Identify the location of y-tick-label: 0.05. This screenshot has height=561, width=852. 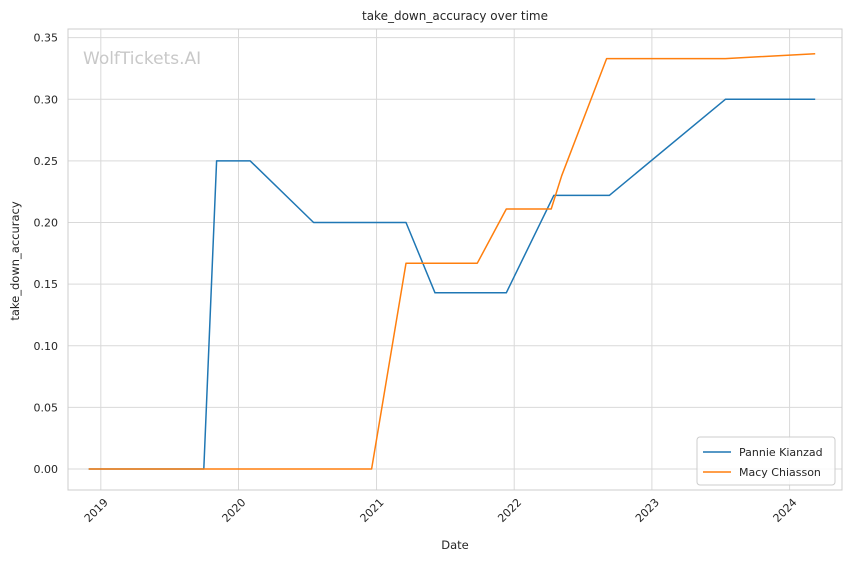
(46, 407).